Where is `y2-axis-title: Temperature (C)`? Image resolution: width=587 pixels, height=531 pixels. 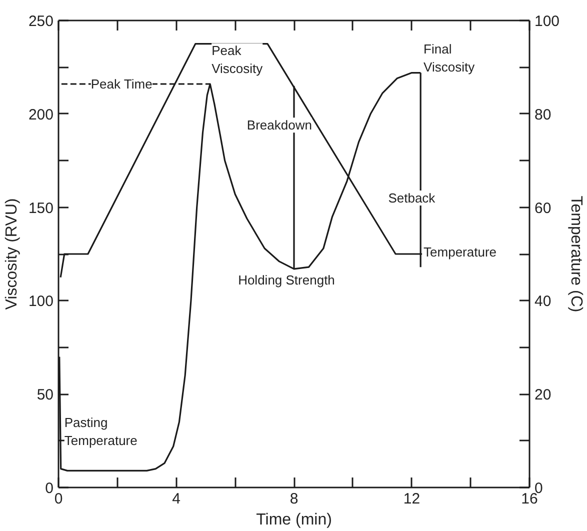 y2-axis-title: Temperature (C) is located at coordinates (576, 254).